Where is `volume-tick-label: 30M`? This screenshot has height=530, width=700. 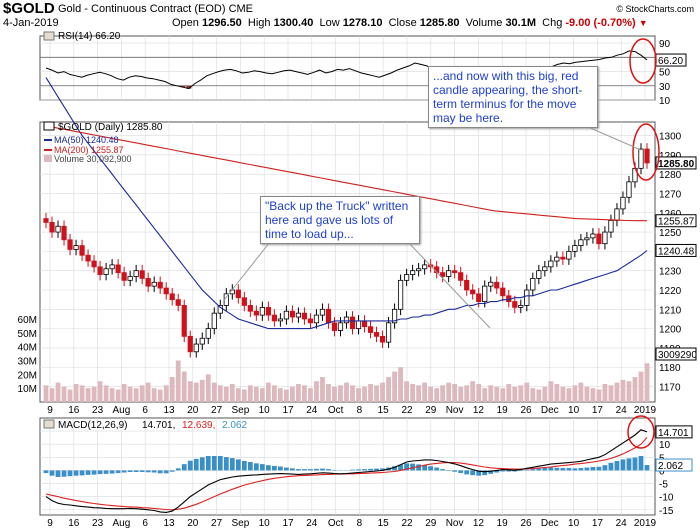
volume-tick-label: 30M is located at coordinates (27, 361).